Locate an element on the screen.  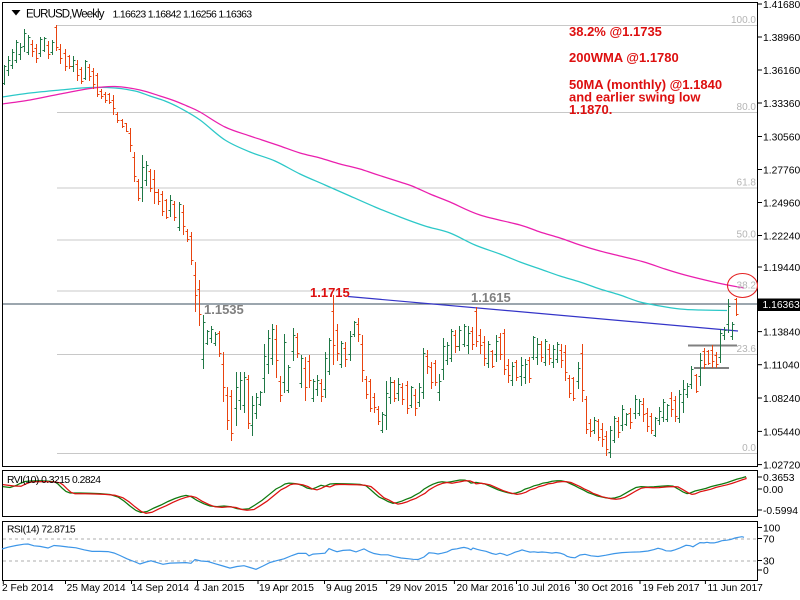
svg-text: 1.1615 is located at coordinates (491, 297).